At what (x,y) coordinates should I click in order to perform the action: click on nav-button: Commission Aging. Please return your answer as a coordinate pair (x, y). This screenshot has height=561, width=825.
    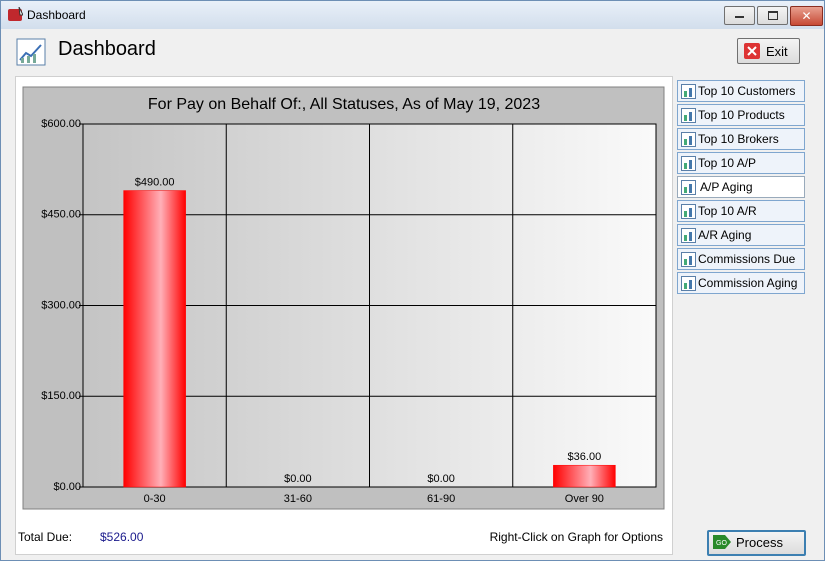
    Looking at the image, I should click on (741, 283).